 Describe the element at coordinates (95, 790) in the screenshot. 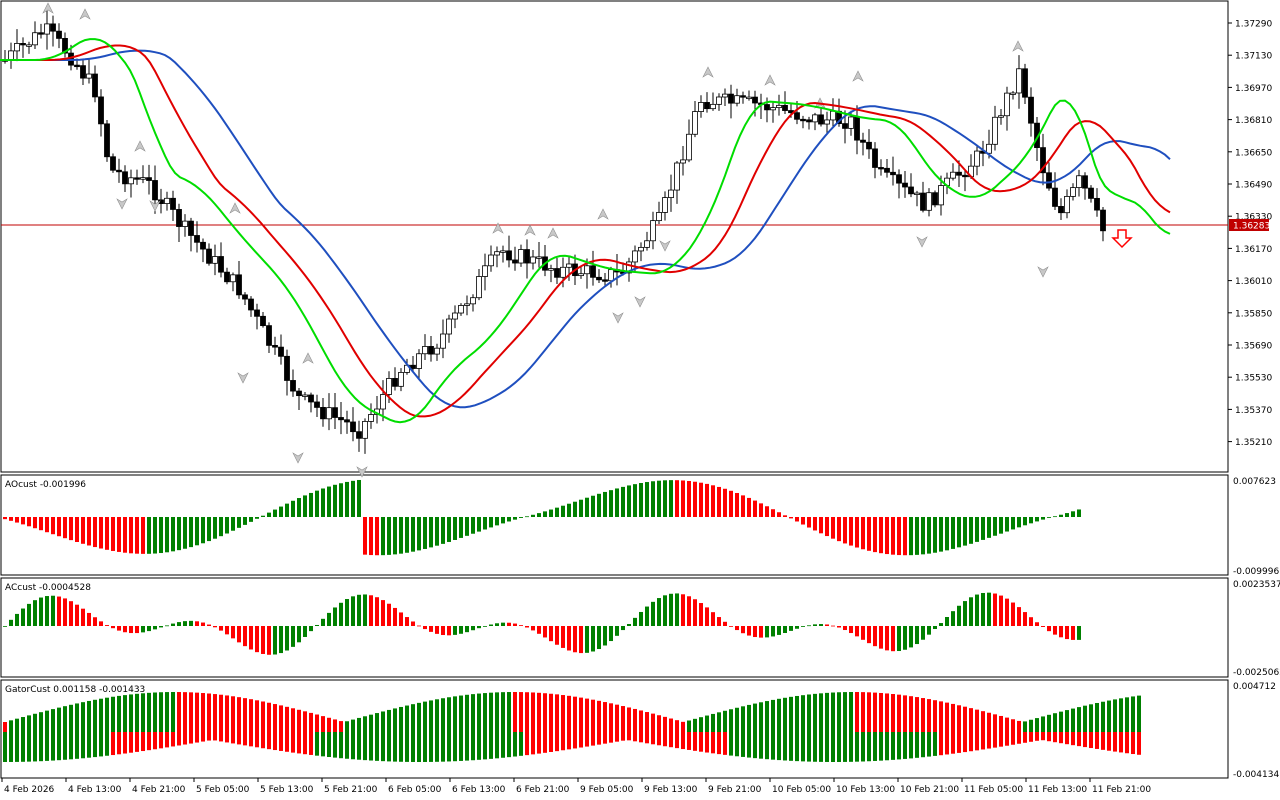

I see `time-tick-label: 4 Feb 13:00` at that location.